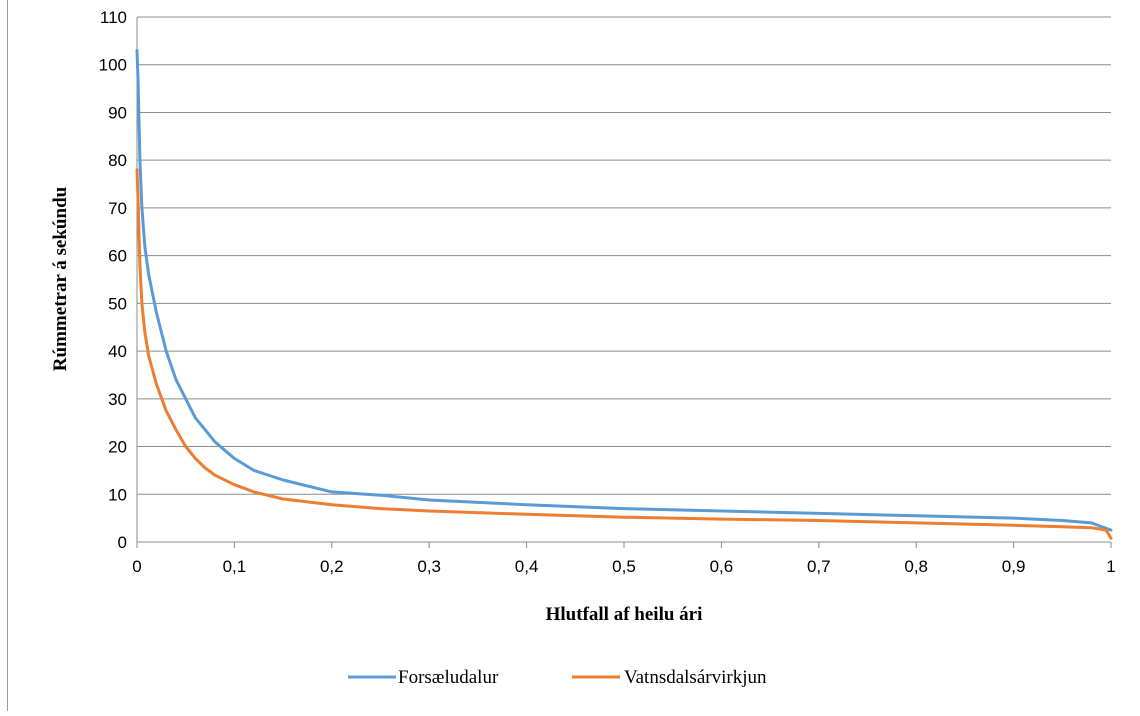  What do you see at coordinates (557, 677) in the screenshot?
I see `legend: Forsæludalur Vatnsdalsárvirkjun` at bounding box center [557, 677].